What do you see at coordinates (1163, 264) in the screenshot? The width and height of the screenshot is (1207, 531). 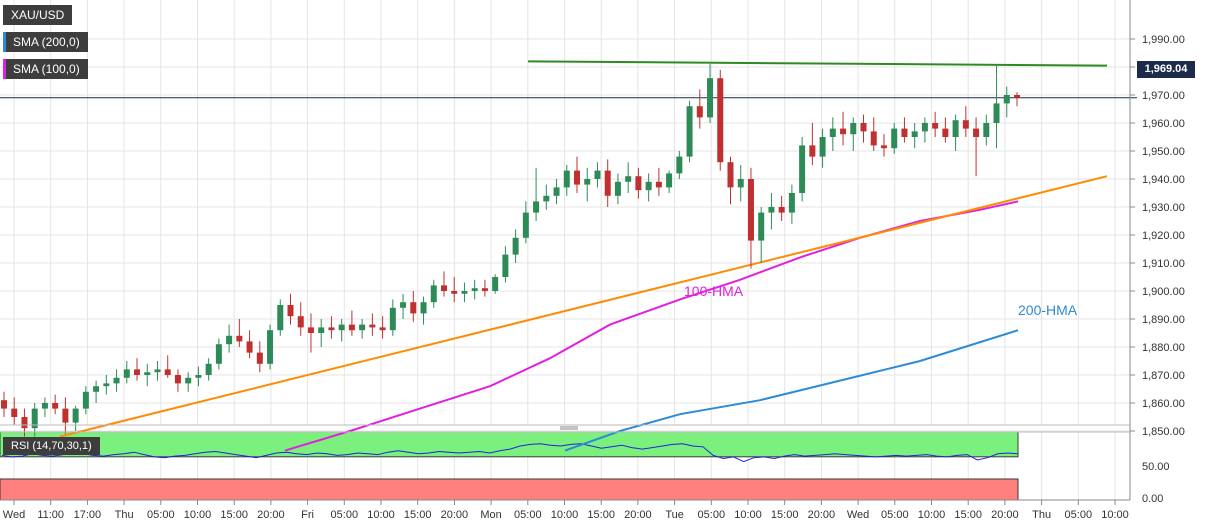 I see `y-tick-label: 1,910.00` at bounding box center [1163, 264].